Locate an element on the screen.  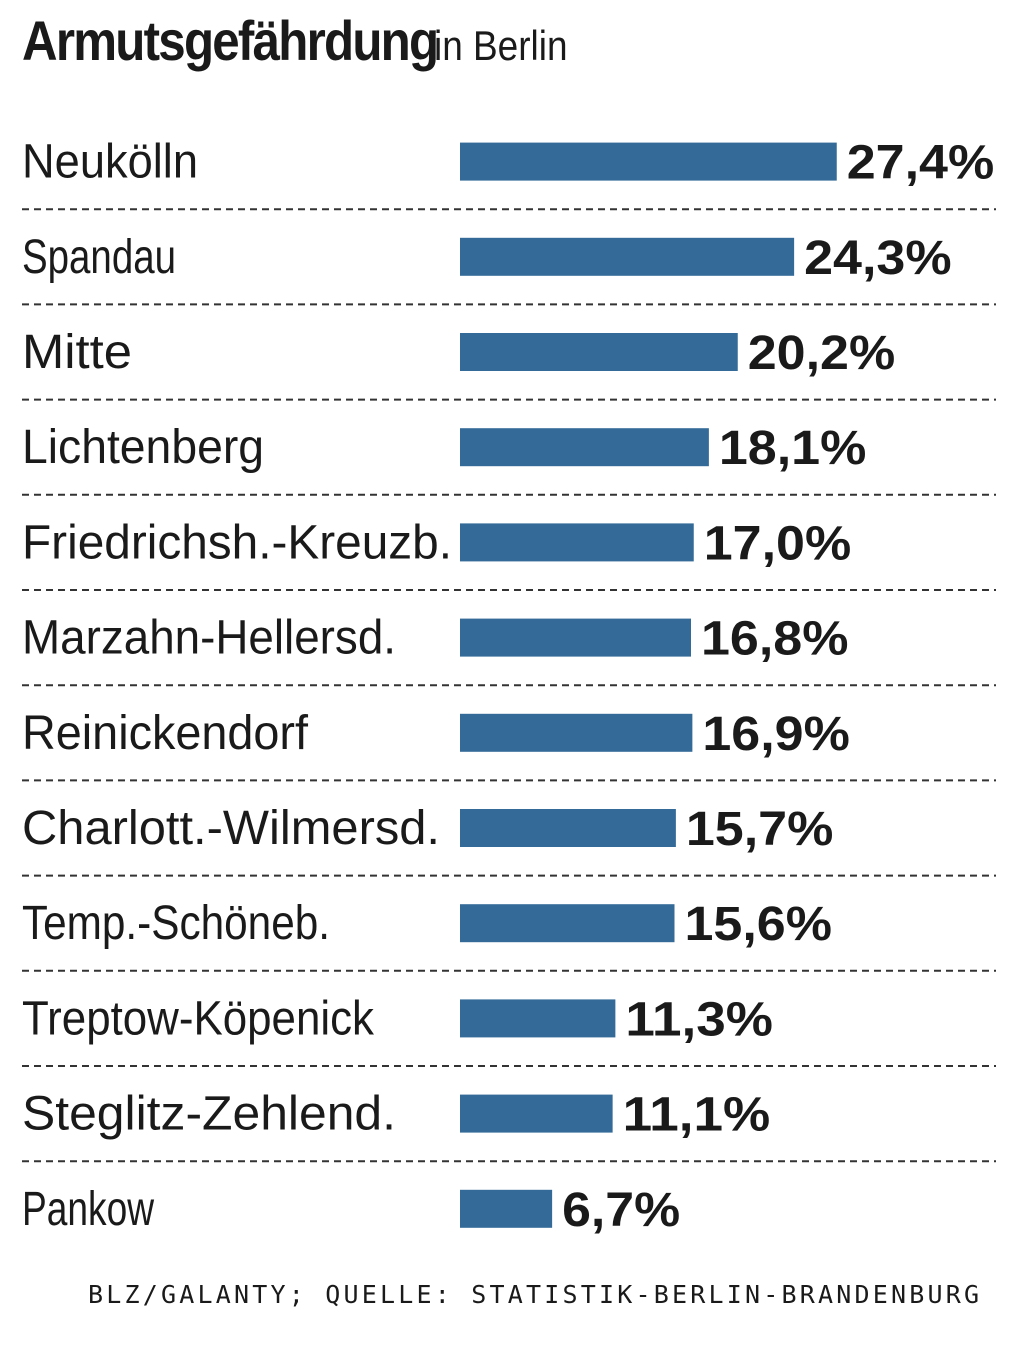
category-label: Pankow is located at coordinates (88, 1209).